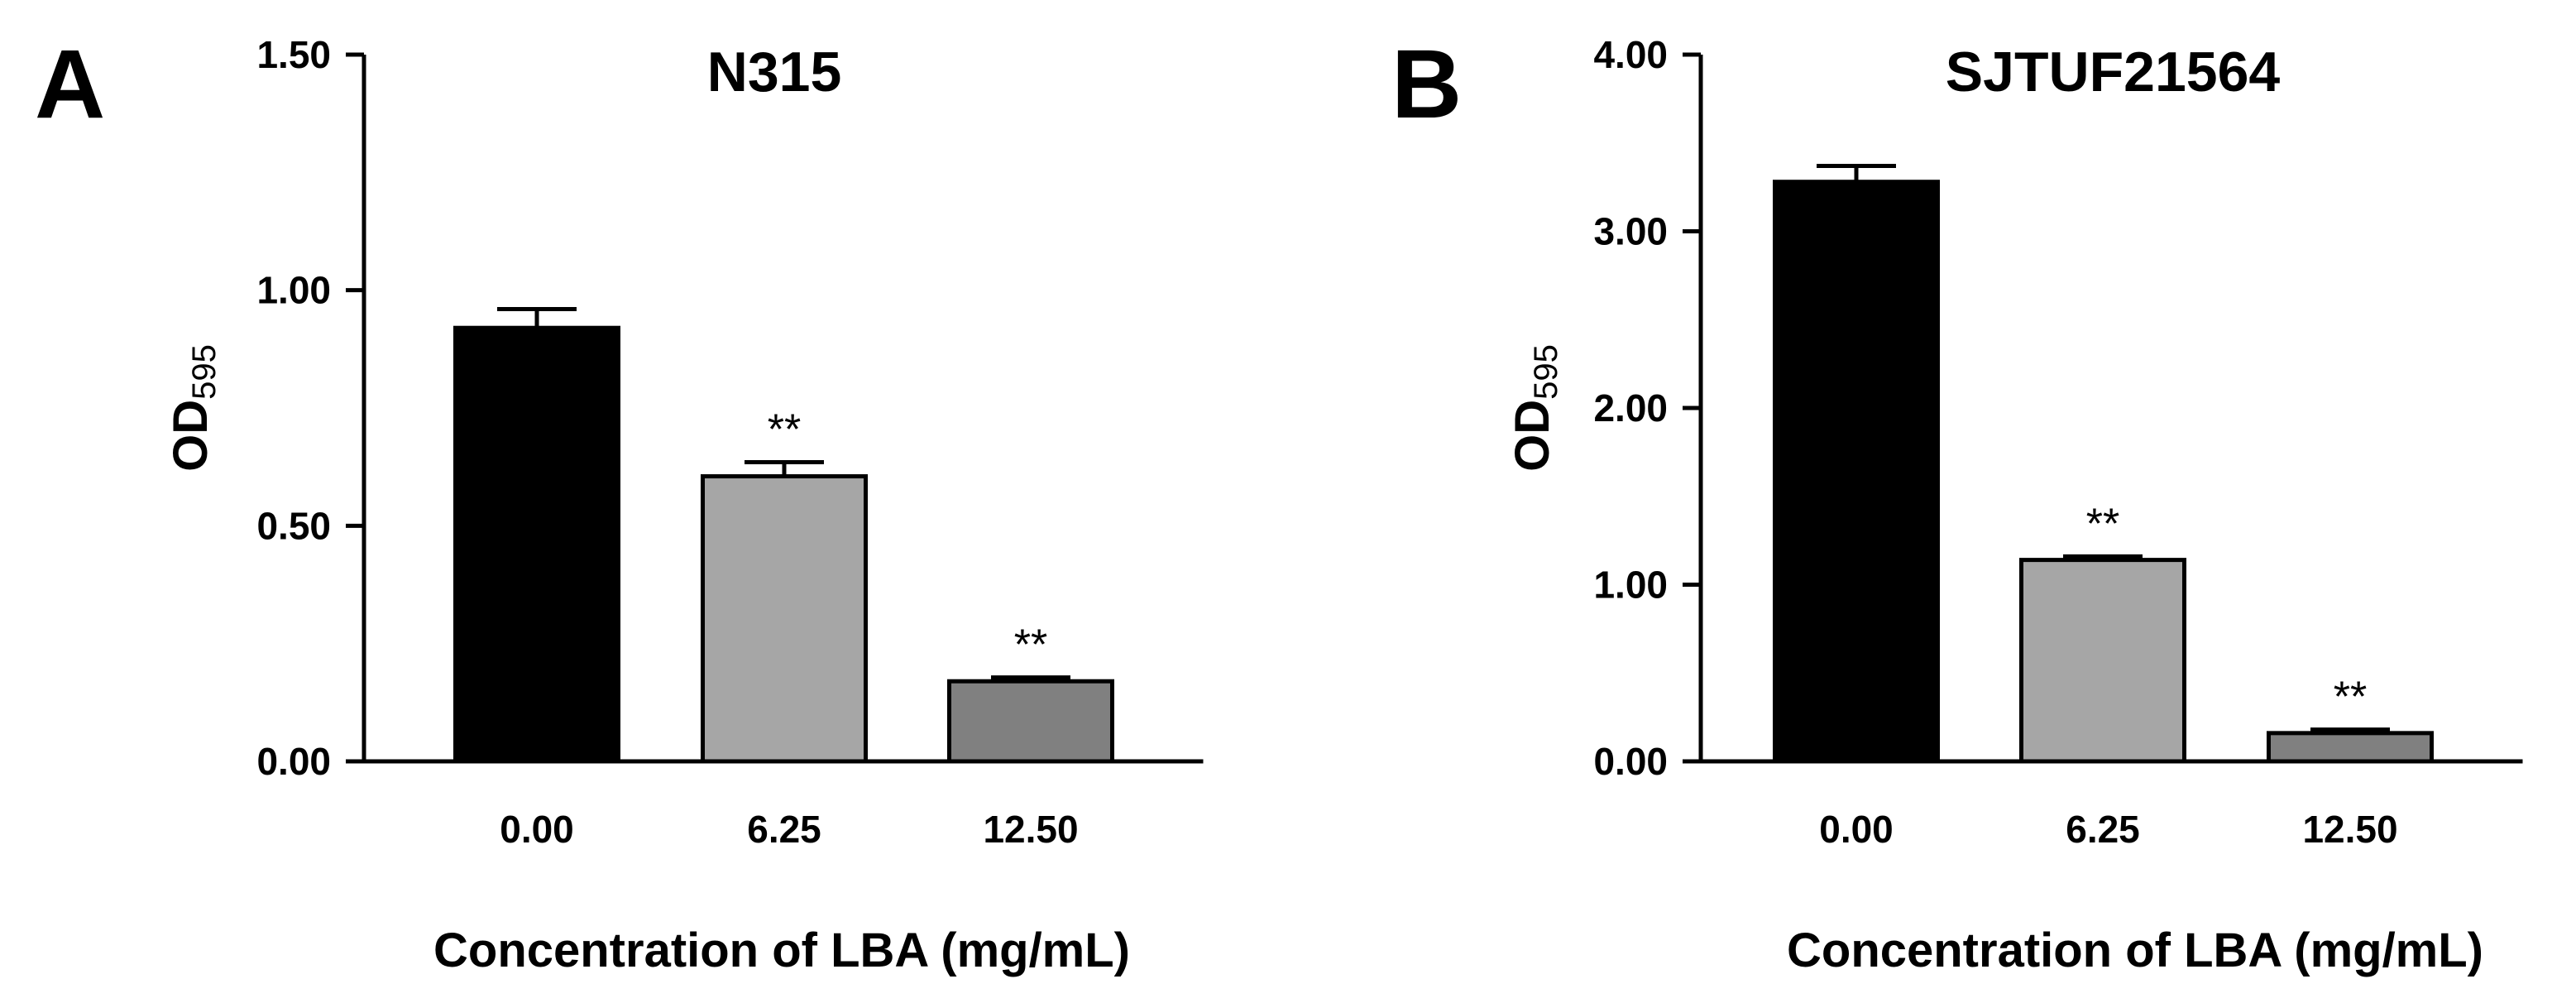  What do you see at coordinates (1630, 231) in the screenshot?
I see `y-tick-label: 3.00` at bounding box center [1630, 231].